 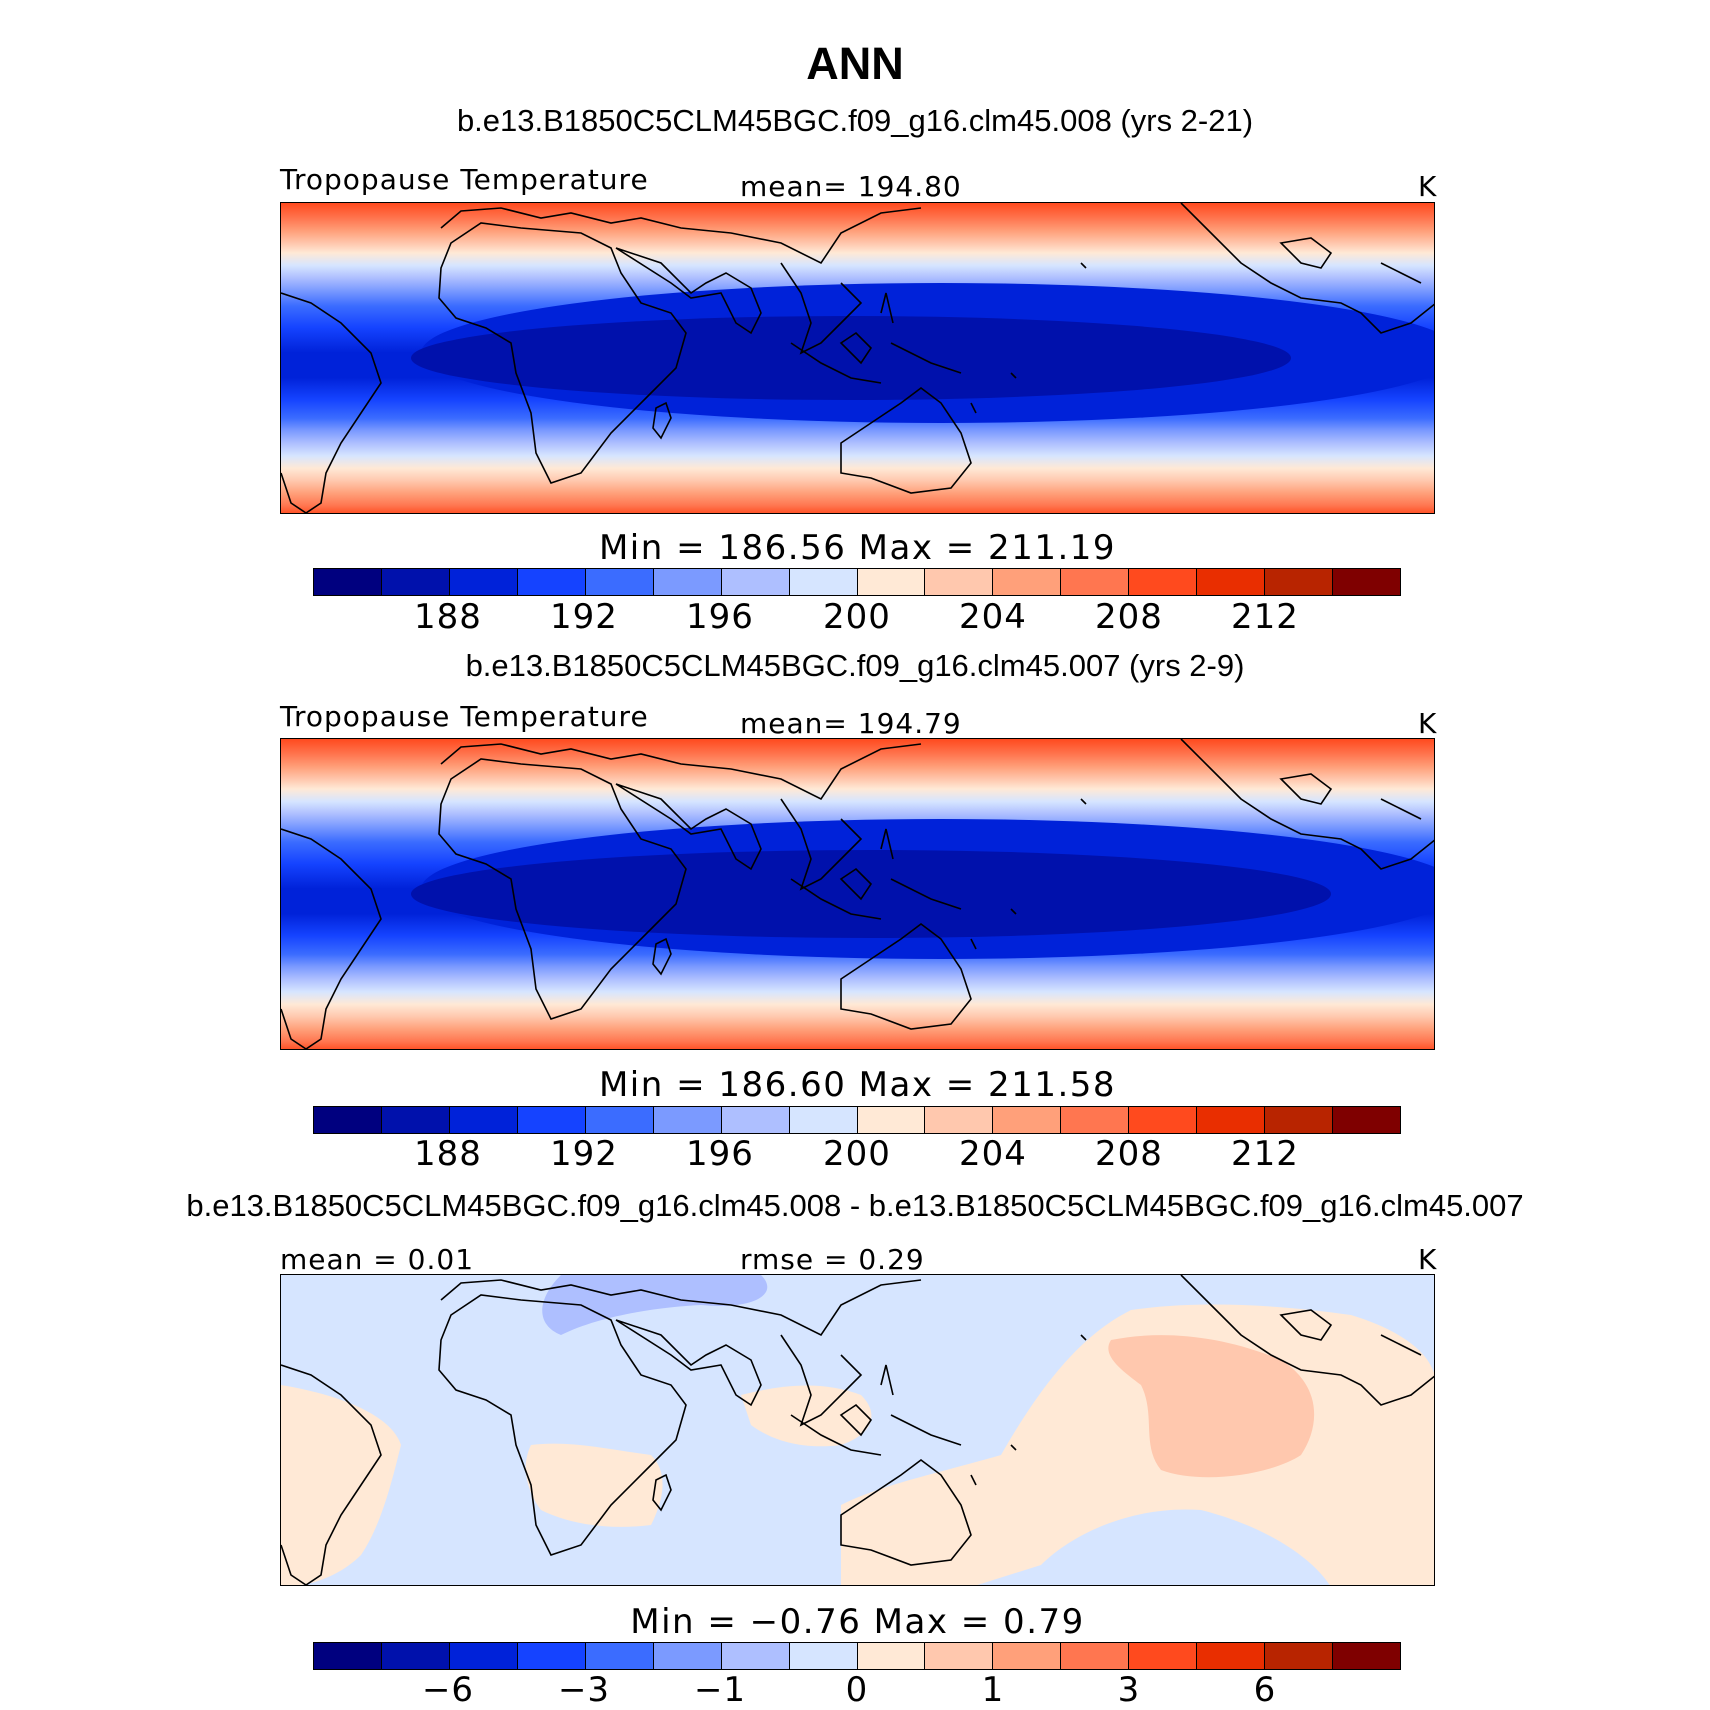 I want to click on panel-2-tick: 192, so click(x=584, y=1154).